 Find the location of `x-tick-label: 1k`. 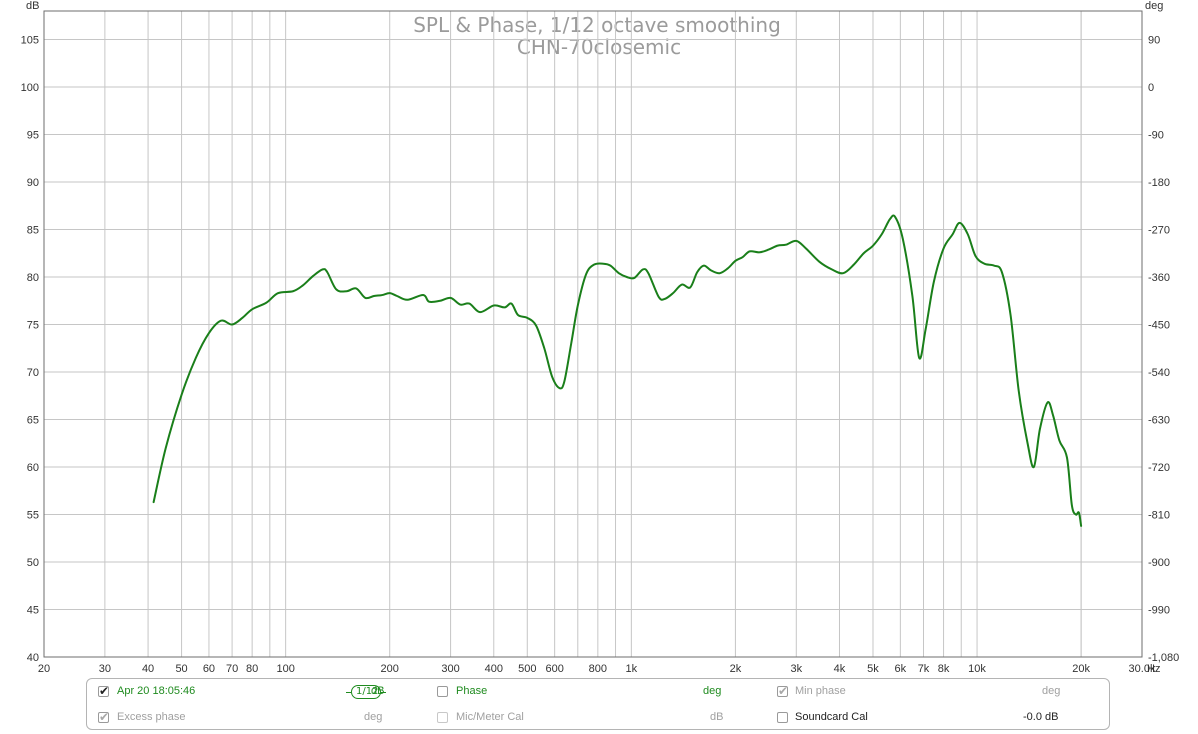

x-tick-label: 1k is located at coordinates (632, 669).